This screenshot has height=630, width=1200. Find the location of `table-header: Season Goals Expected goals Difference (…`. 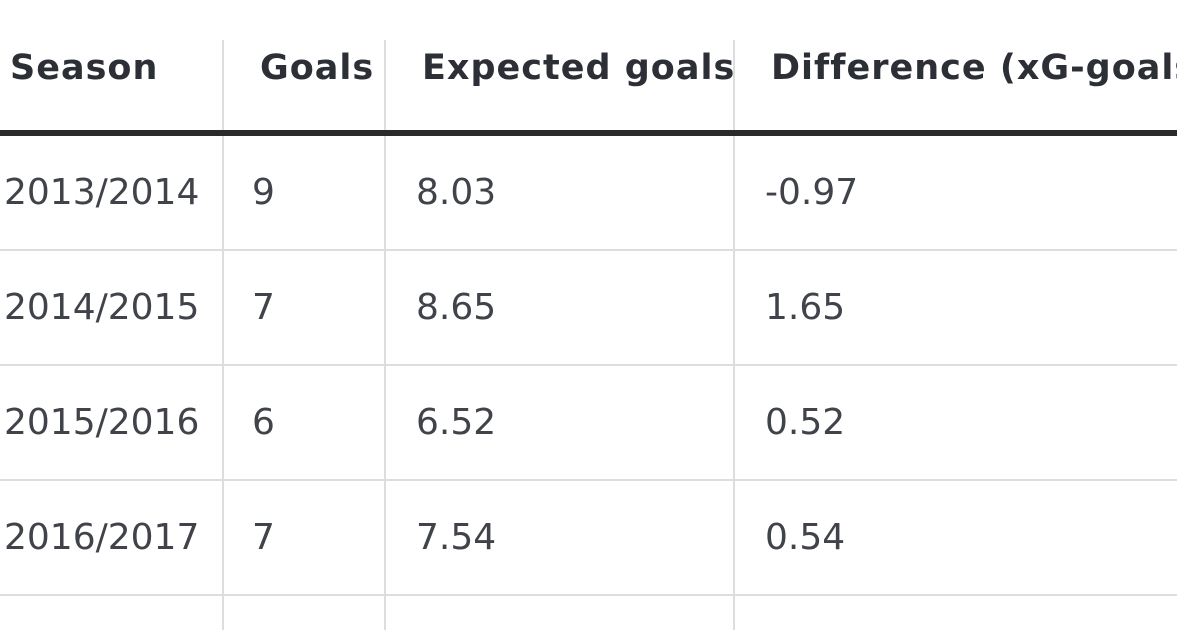

table-header: Season Goals Expected goals Difference (… is located at coordinates (588, 88).